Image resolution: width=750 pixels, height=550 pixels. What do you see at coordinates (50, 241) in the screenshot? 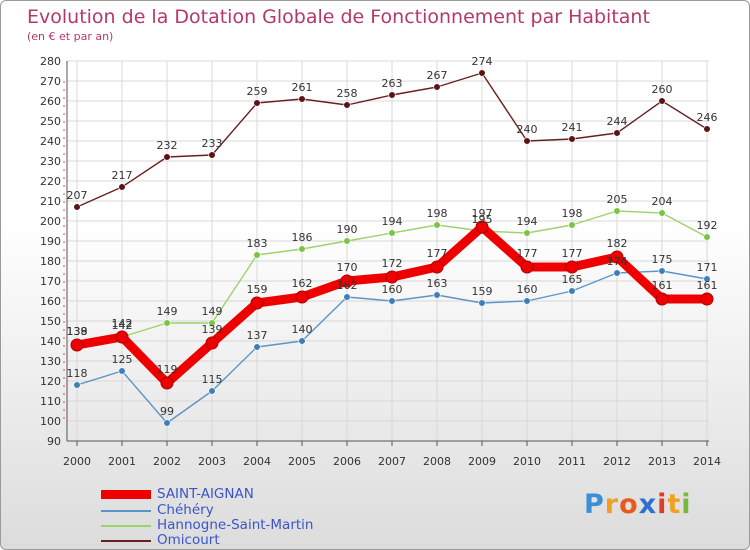
I see `y-tick-label: 190` at bounding box center [50, 241].